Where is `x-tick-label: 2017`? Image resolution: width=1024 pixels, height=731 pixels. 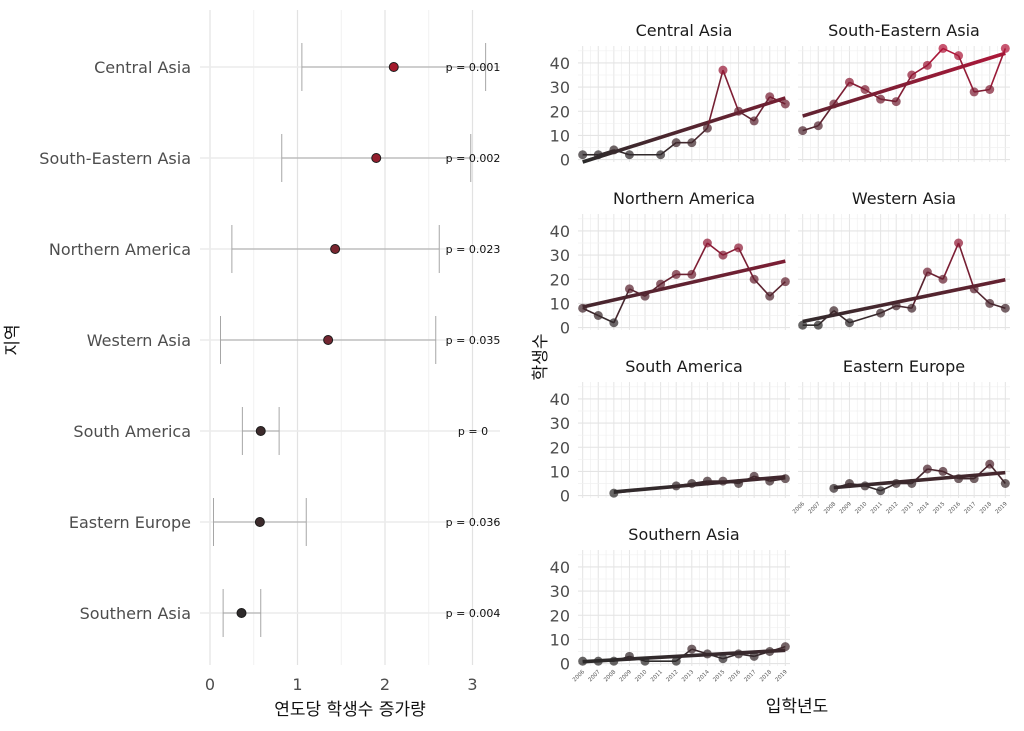 x-tick-label: 2017 is located at coordinates (970, 508).